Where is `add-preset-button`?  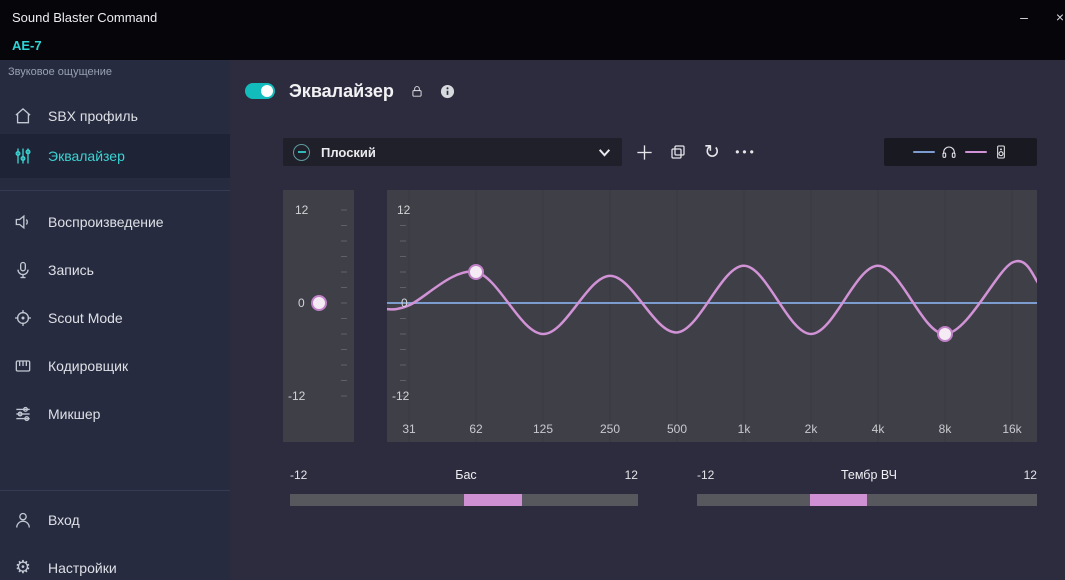 add-preset-button is located at coordinates (644, 152).